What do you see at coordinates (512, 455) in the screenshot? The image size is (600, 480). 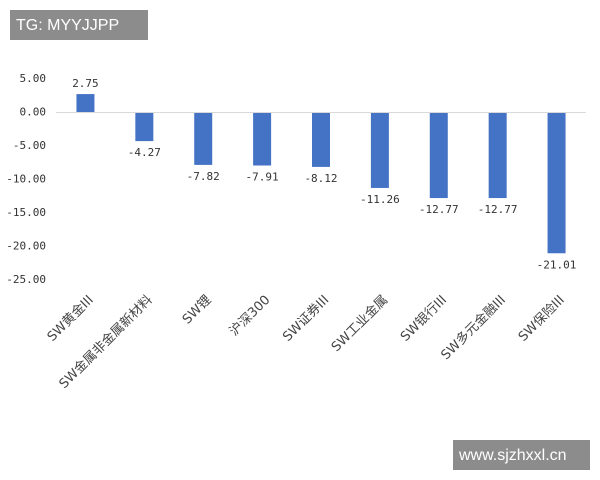 I see `watermark: www.sjzhxxl.cn` at bounding box center [512, 455].